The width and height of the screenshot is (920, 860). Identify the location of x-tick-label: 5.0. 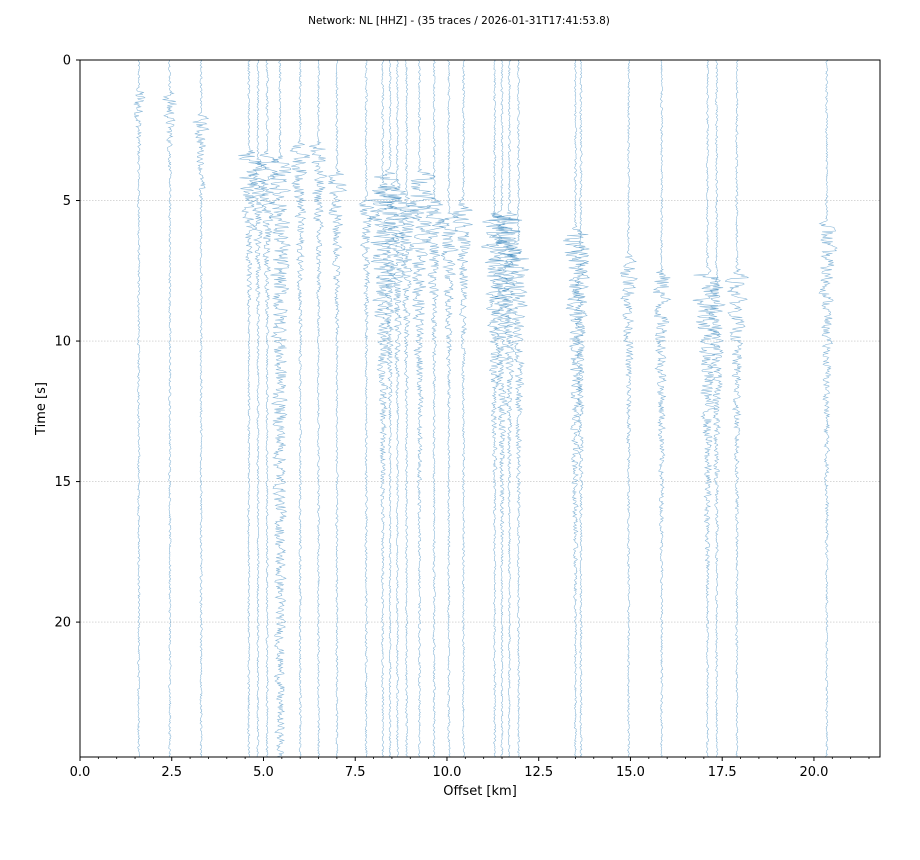
(263, 772).